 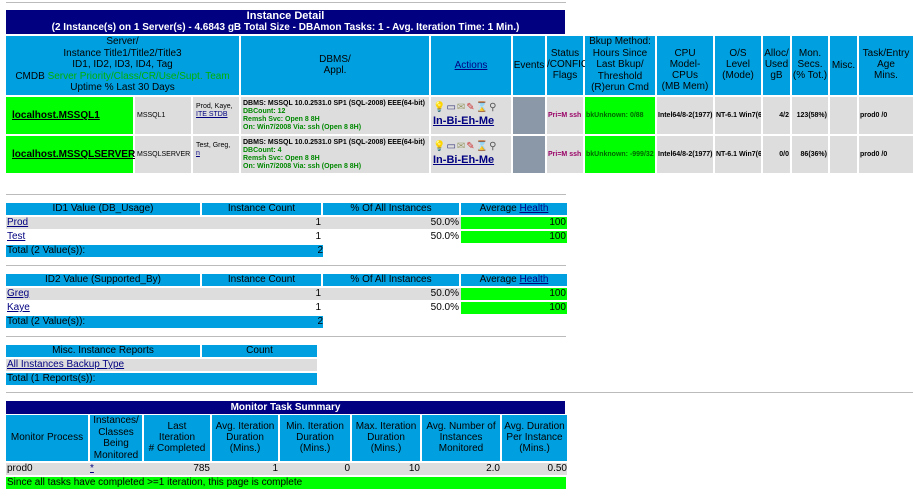 What do you see at coordinates (315, 426) in the screenshot?
I see `mon-header-min-l1: Min. Iteration` at bounding box center [315, 426].